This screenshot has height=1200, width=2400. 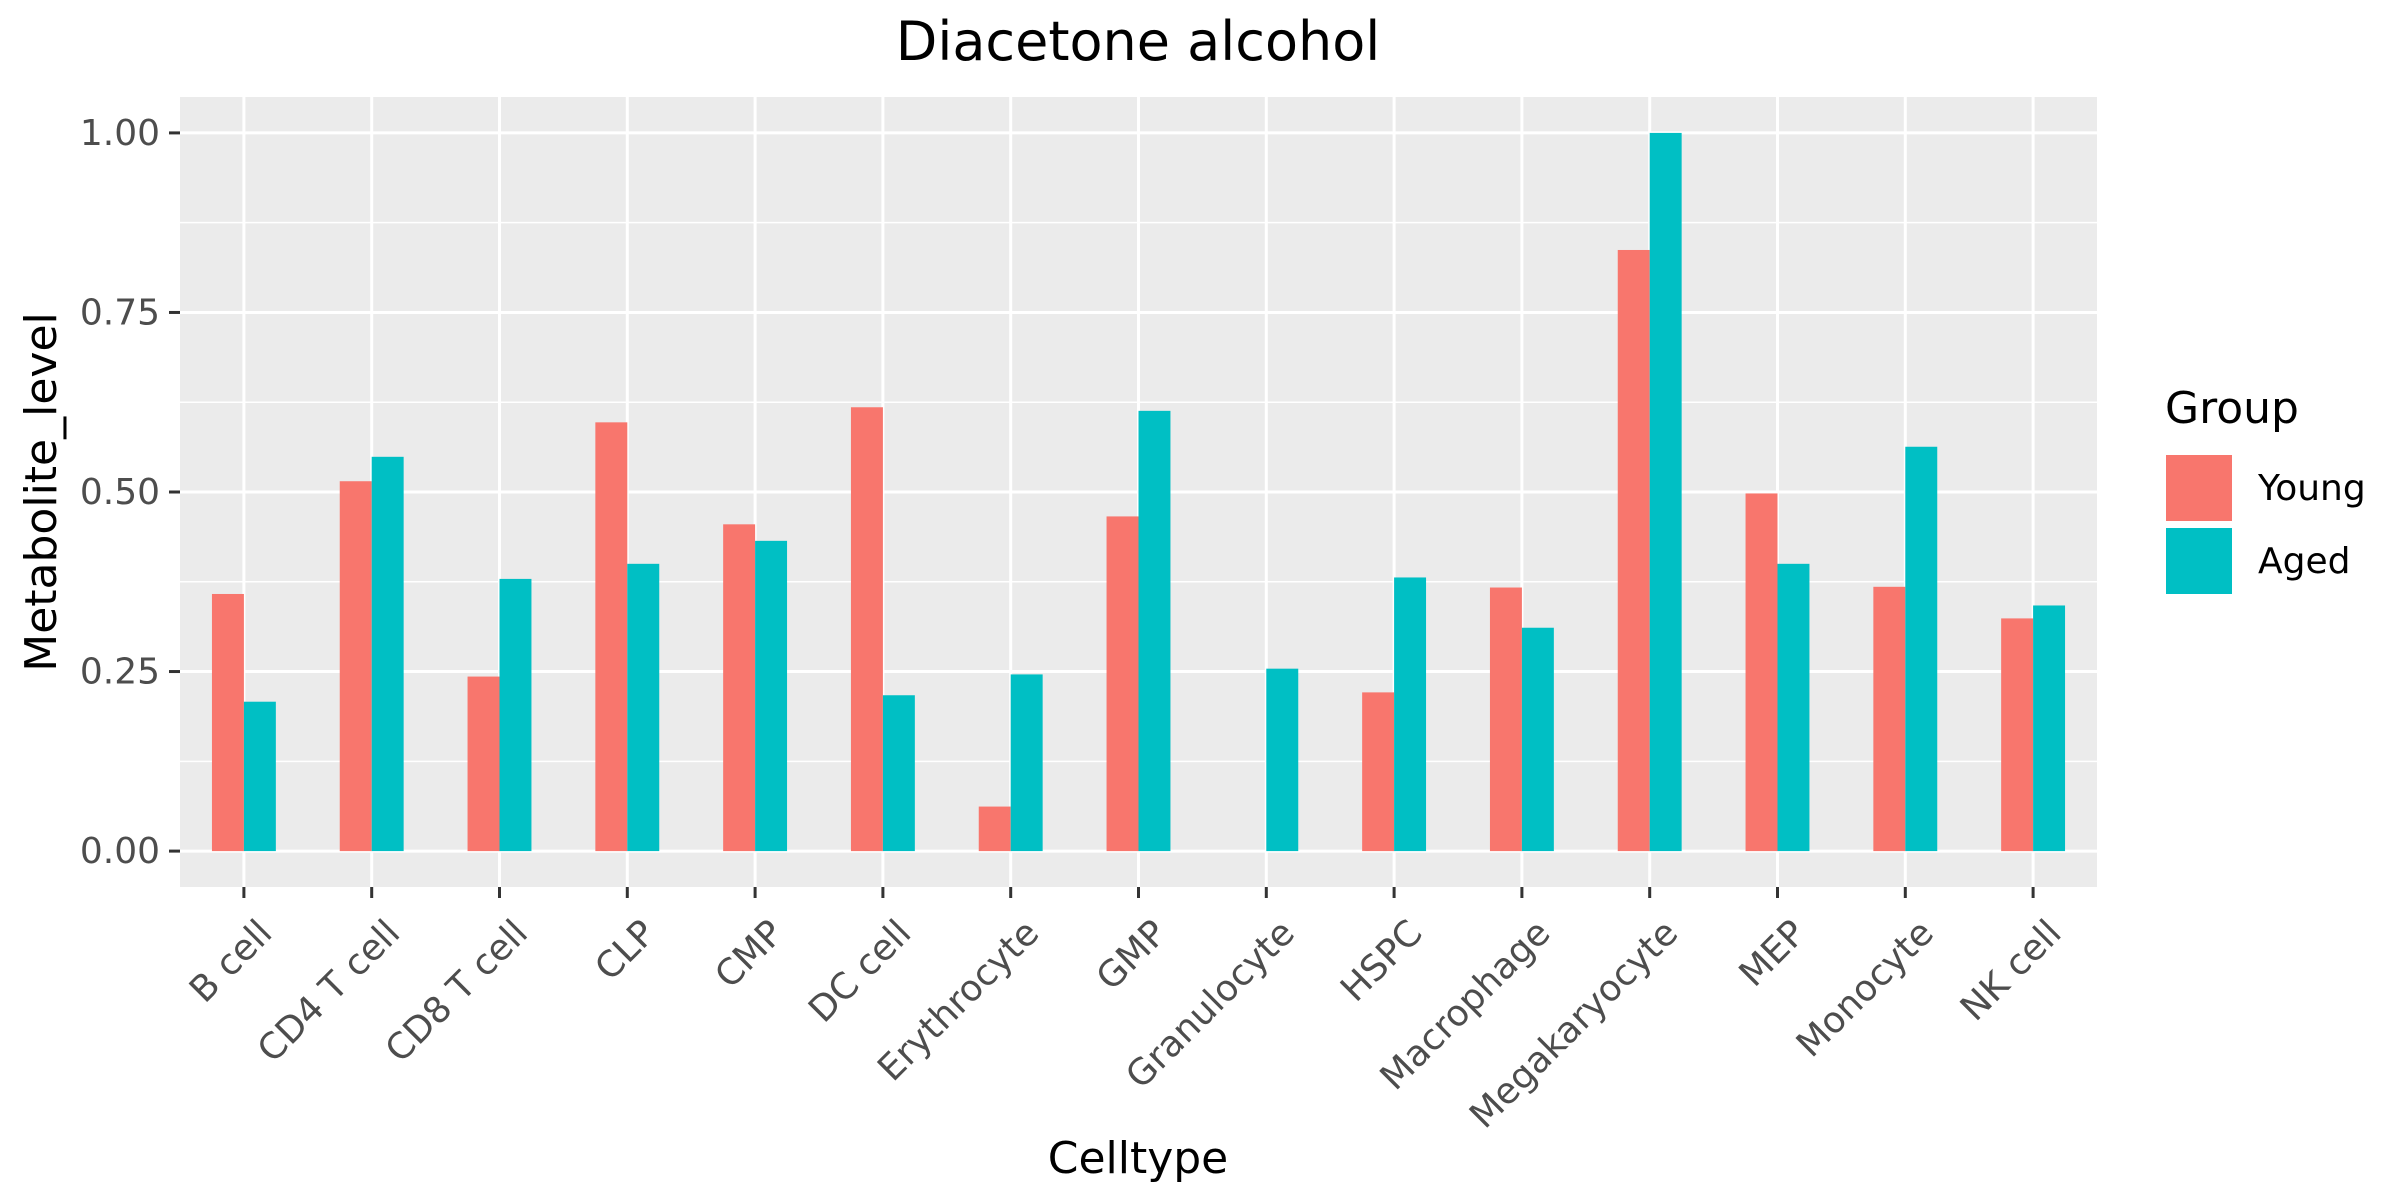 I want to click on x-tick-label: MEP, so click(x=1773, y=953).